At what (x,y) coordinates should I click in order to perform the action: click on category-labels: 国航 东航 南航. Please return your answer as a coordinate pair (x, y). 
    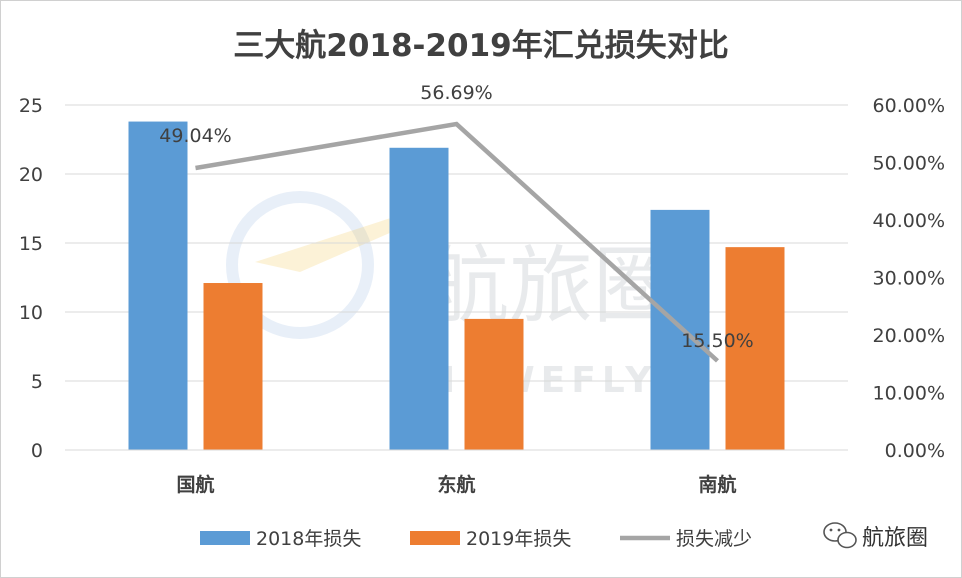
    Looking at the image, I should click on (456, 484).